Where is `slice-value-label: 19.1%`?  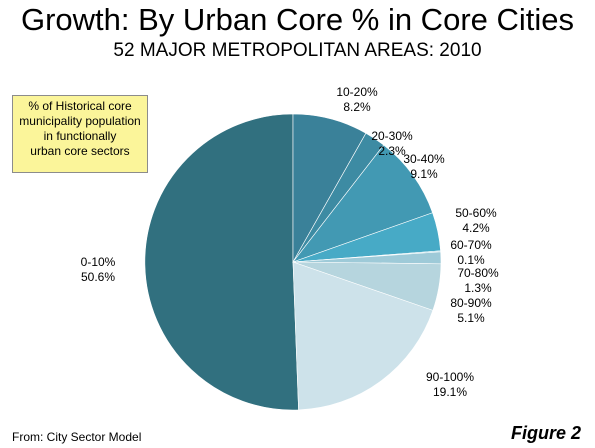 slice-value-label: 19.1% is located at coordinates (450, 392).